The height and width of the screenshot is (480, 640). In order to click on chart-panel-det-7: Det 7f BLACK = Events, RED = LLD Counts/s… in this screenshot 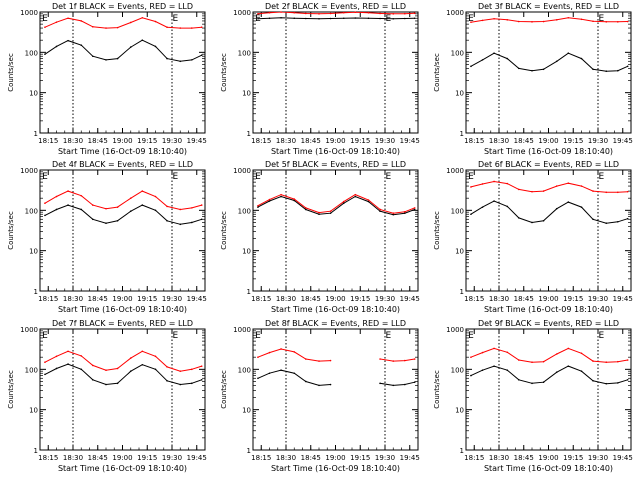, I will do `click(107, 396)`.